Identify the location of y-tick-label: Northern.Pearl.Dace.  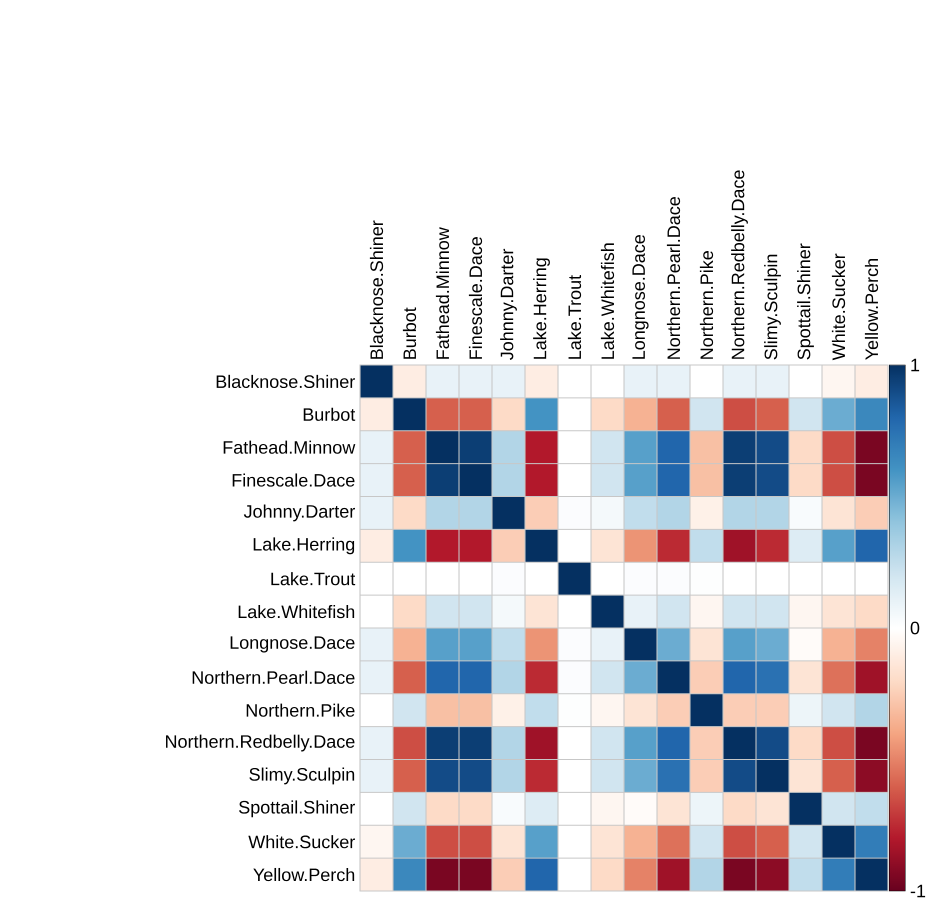
(273, 677).